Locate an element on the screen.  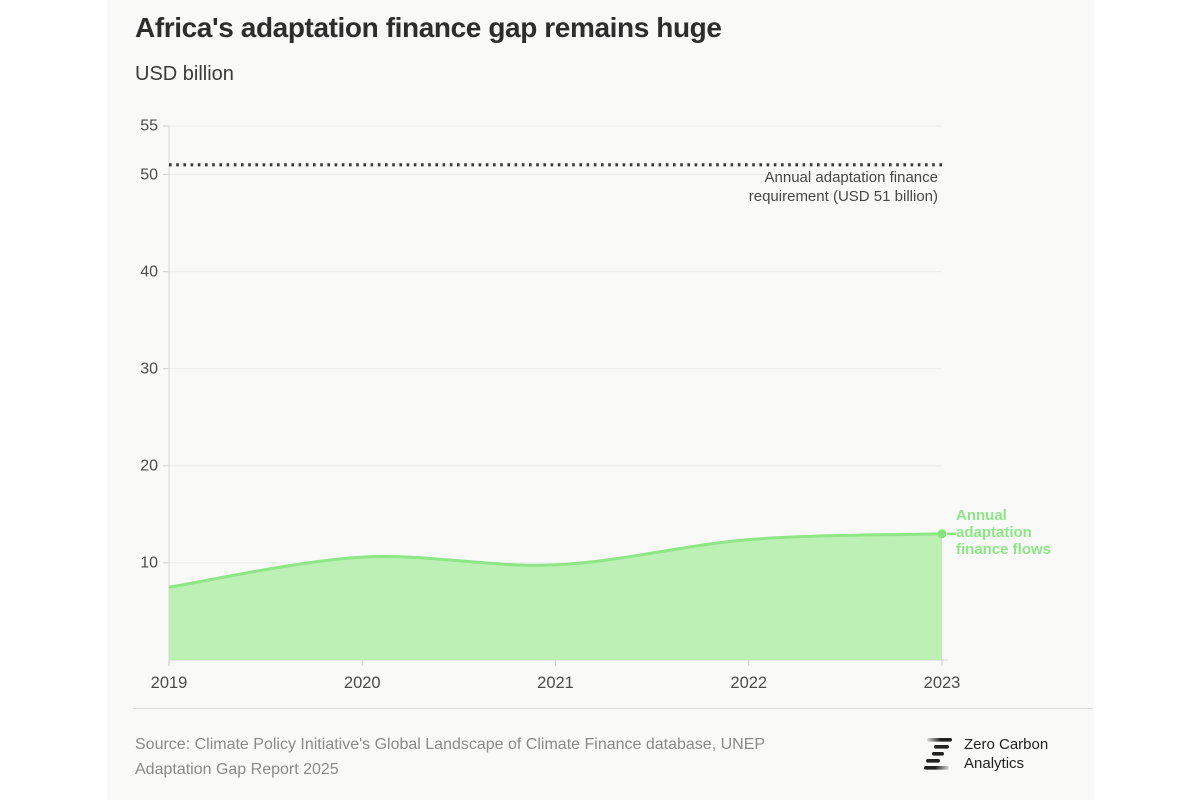
y-tick-label: 20 is located at coordinates (149, 466).